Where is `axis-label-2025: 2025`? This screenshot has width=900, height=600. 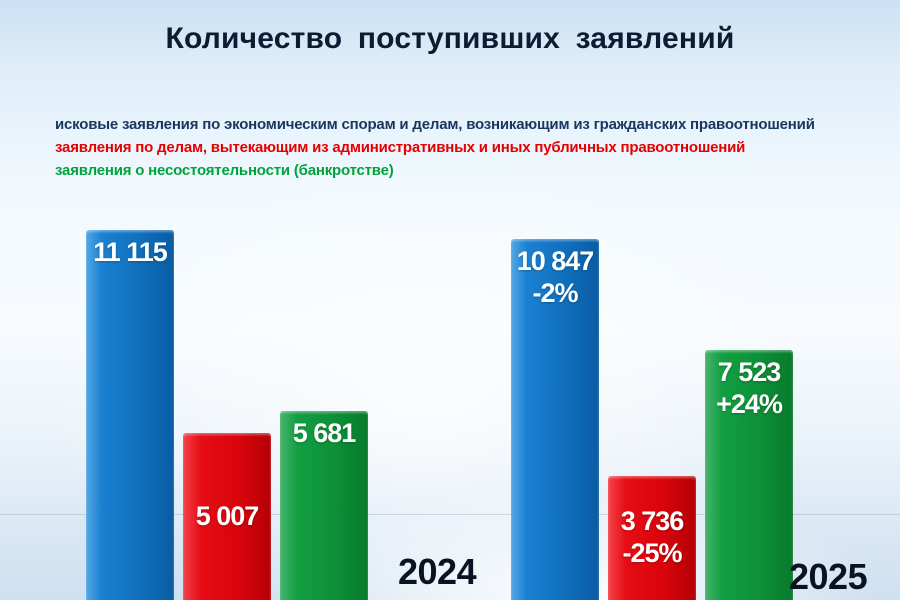
axis-label-2025: 2025 is located at coordinates (828, 576).